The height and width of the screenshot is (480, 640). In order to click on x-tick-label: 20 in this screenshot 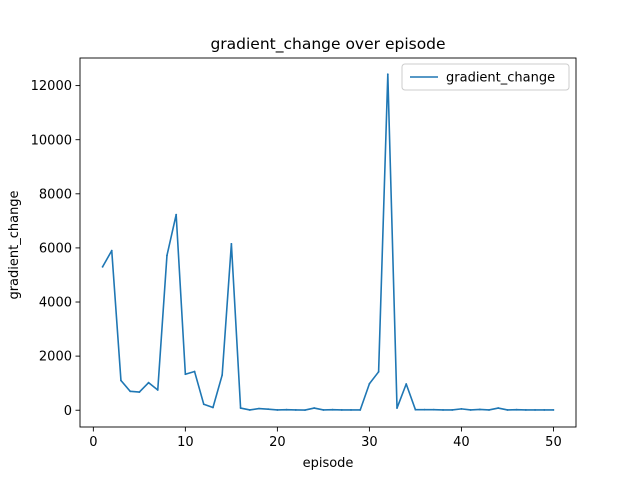, I will do `click(277, 442)`.